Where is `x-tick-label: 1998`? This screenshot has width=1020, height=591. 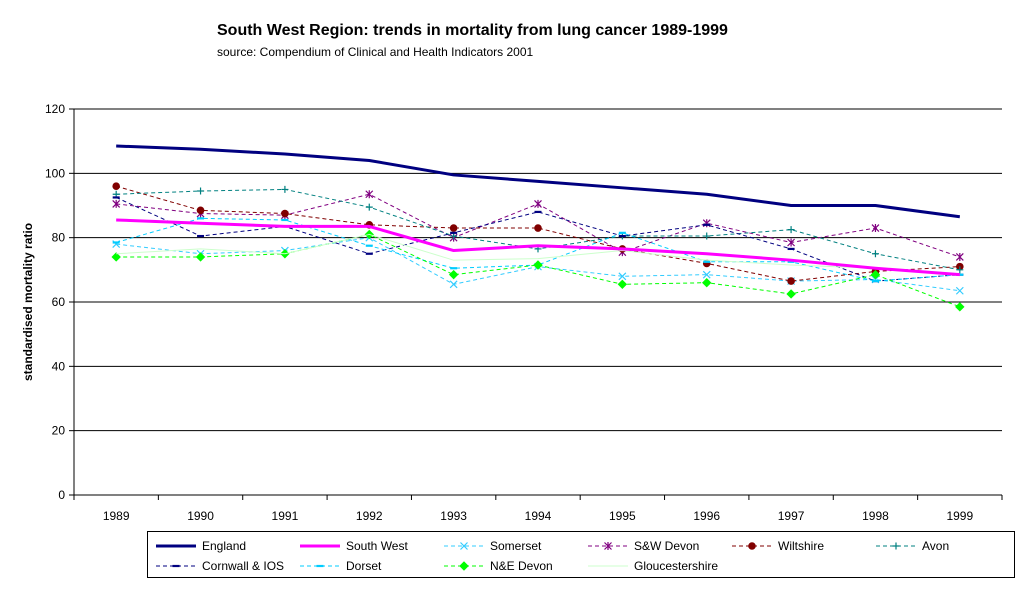
x-tick-label: 1998 is located at coordinates (875, 516).